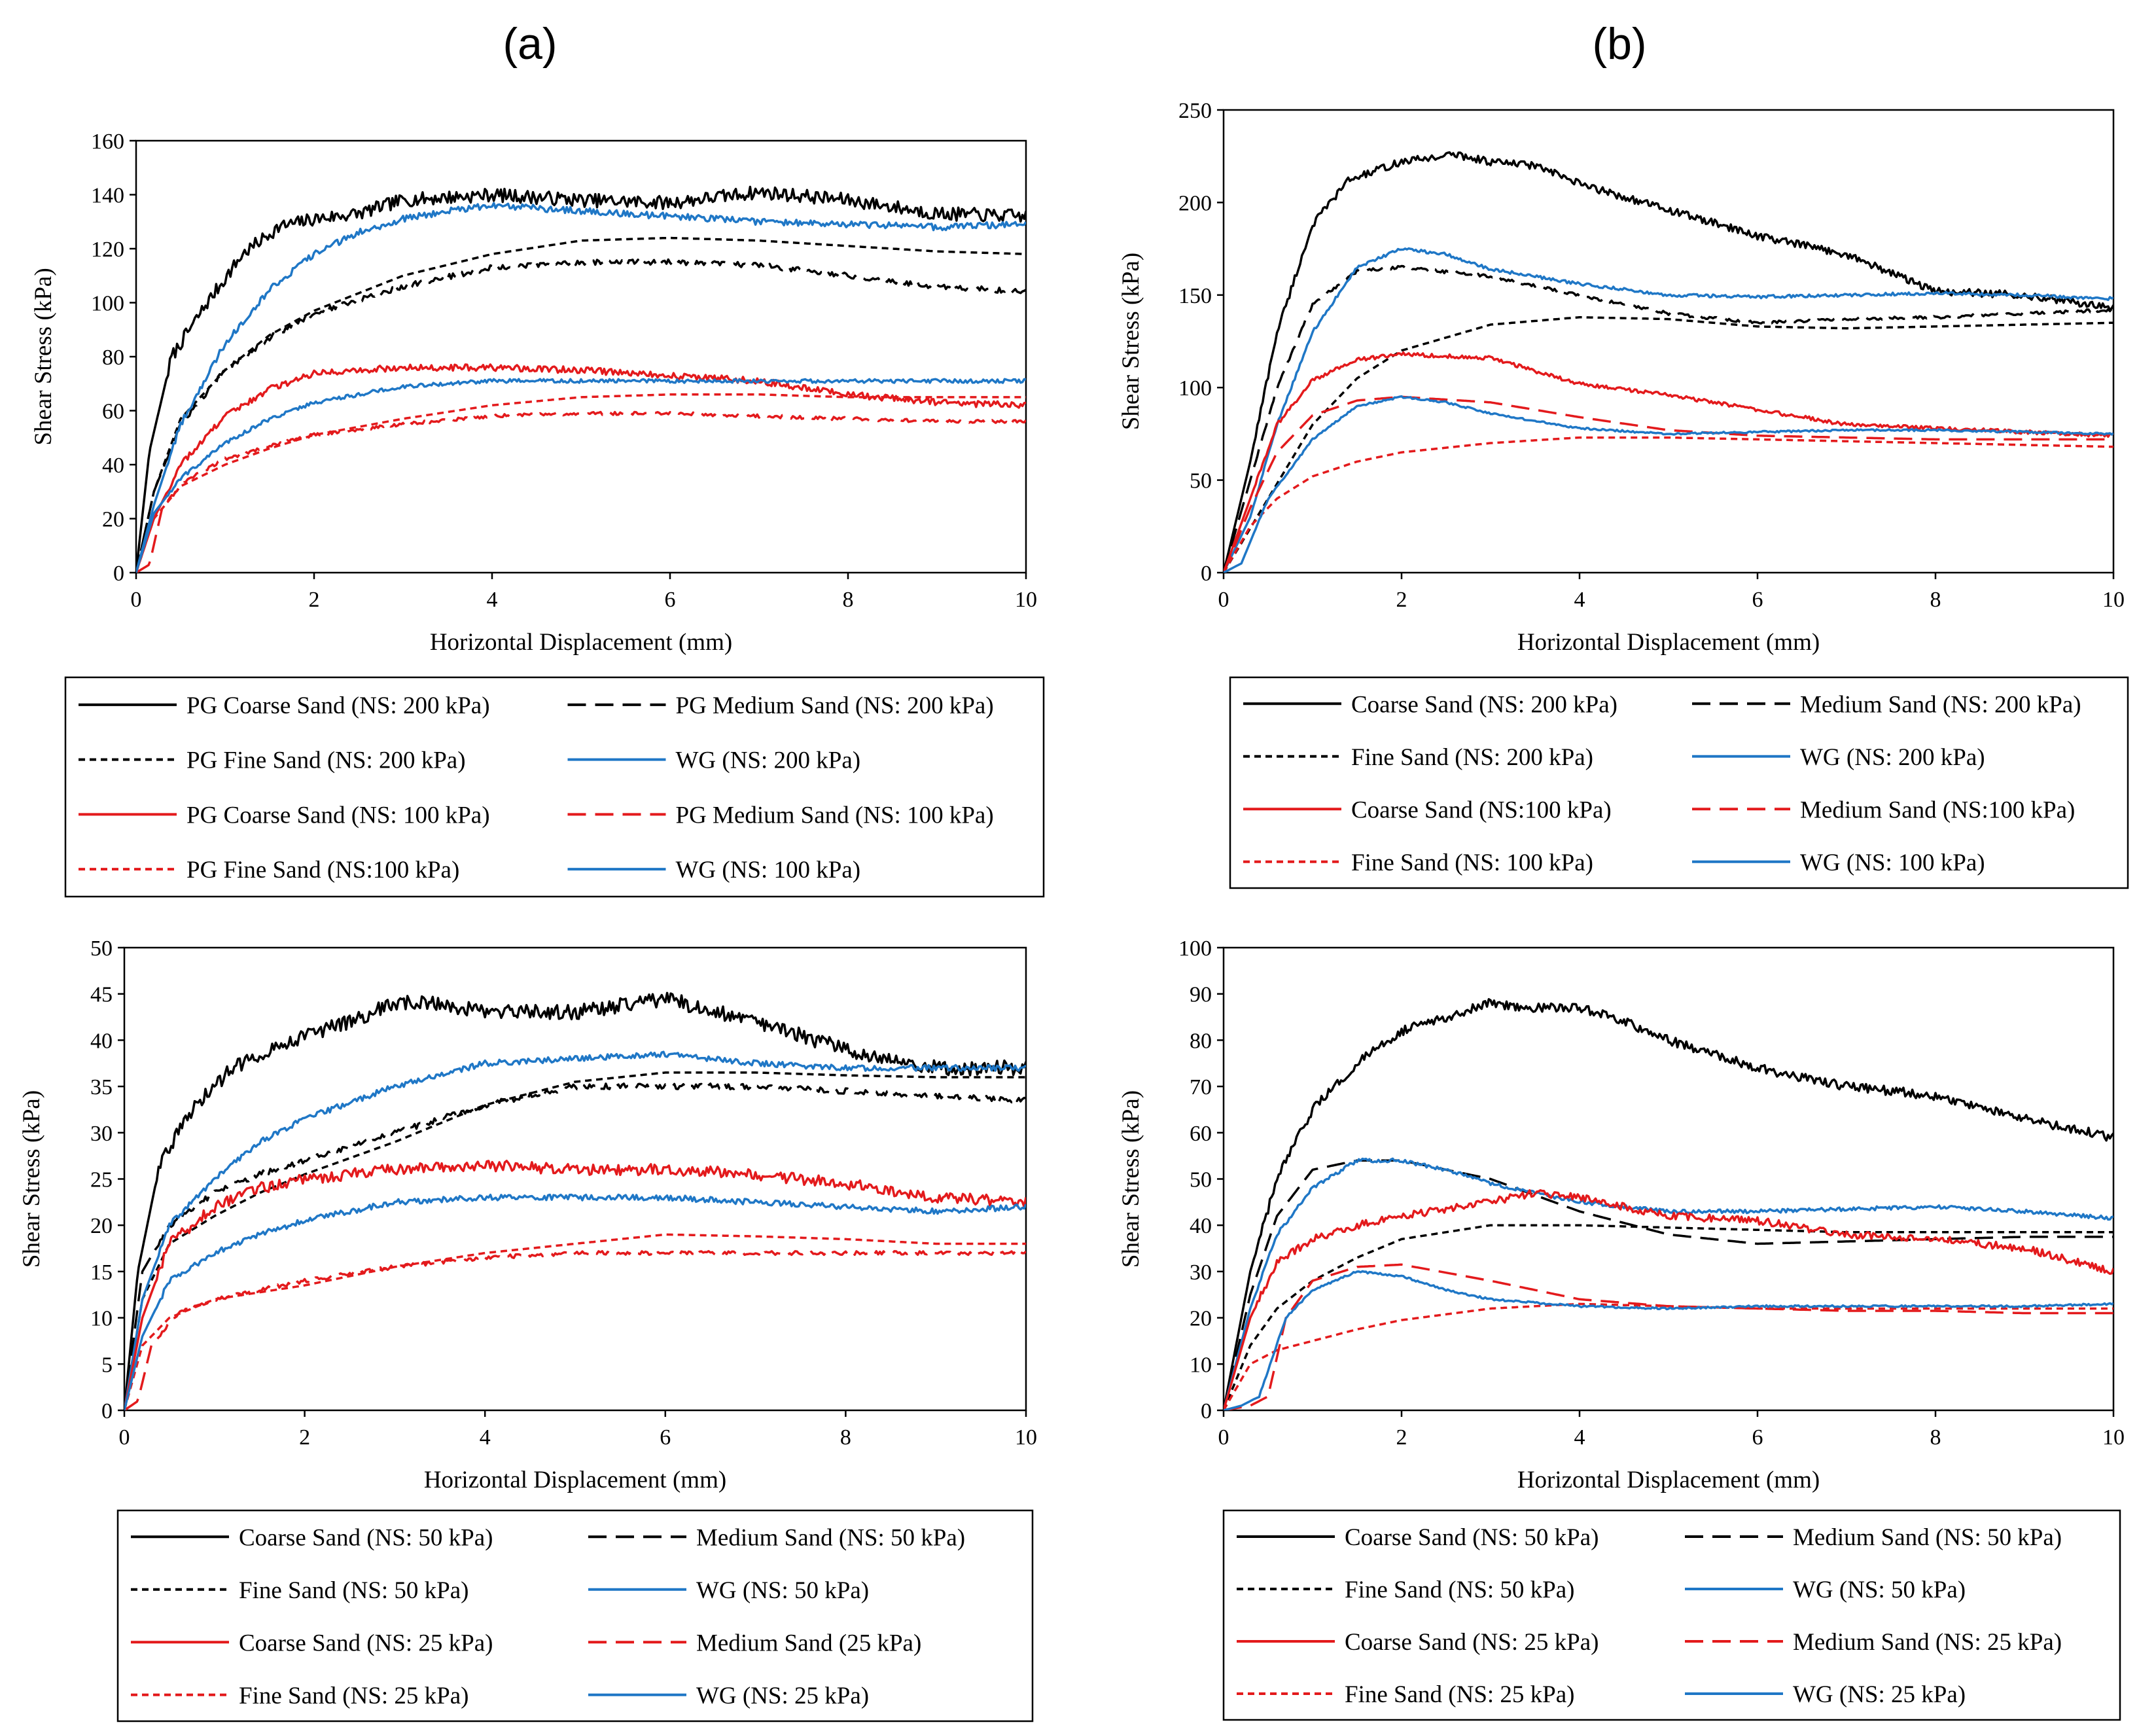 The width and height of the screenshot is (2156, 1731). What do you see at coordinates (1201, 1087) in the screenshot?
I see `y-tick-label: 70` at bounding box center [1201, 1087].